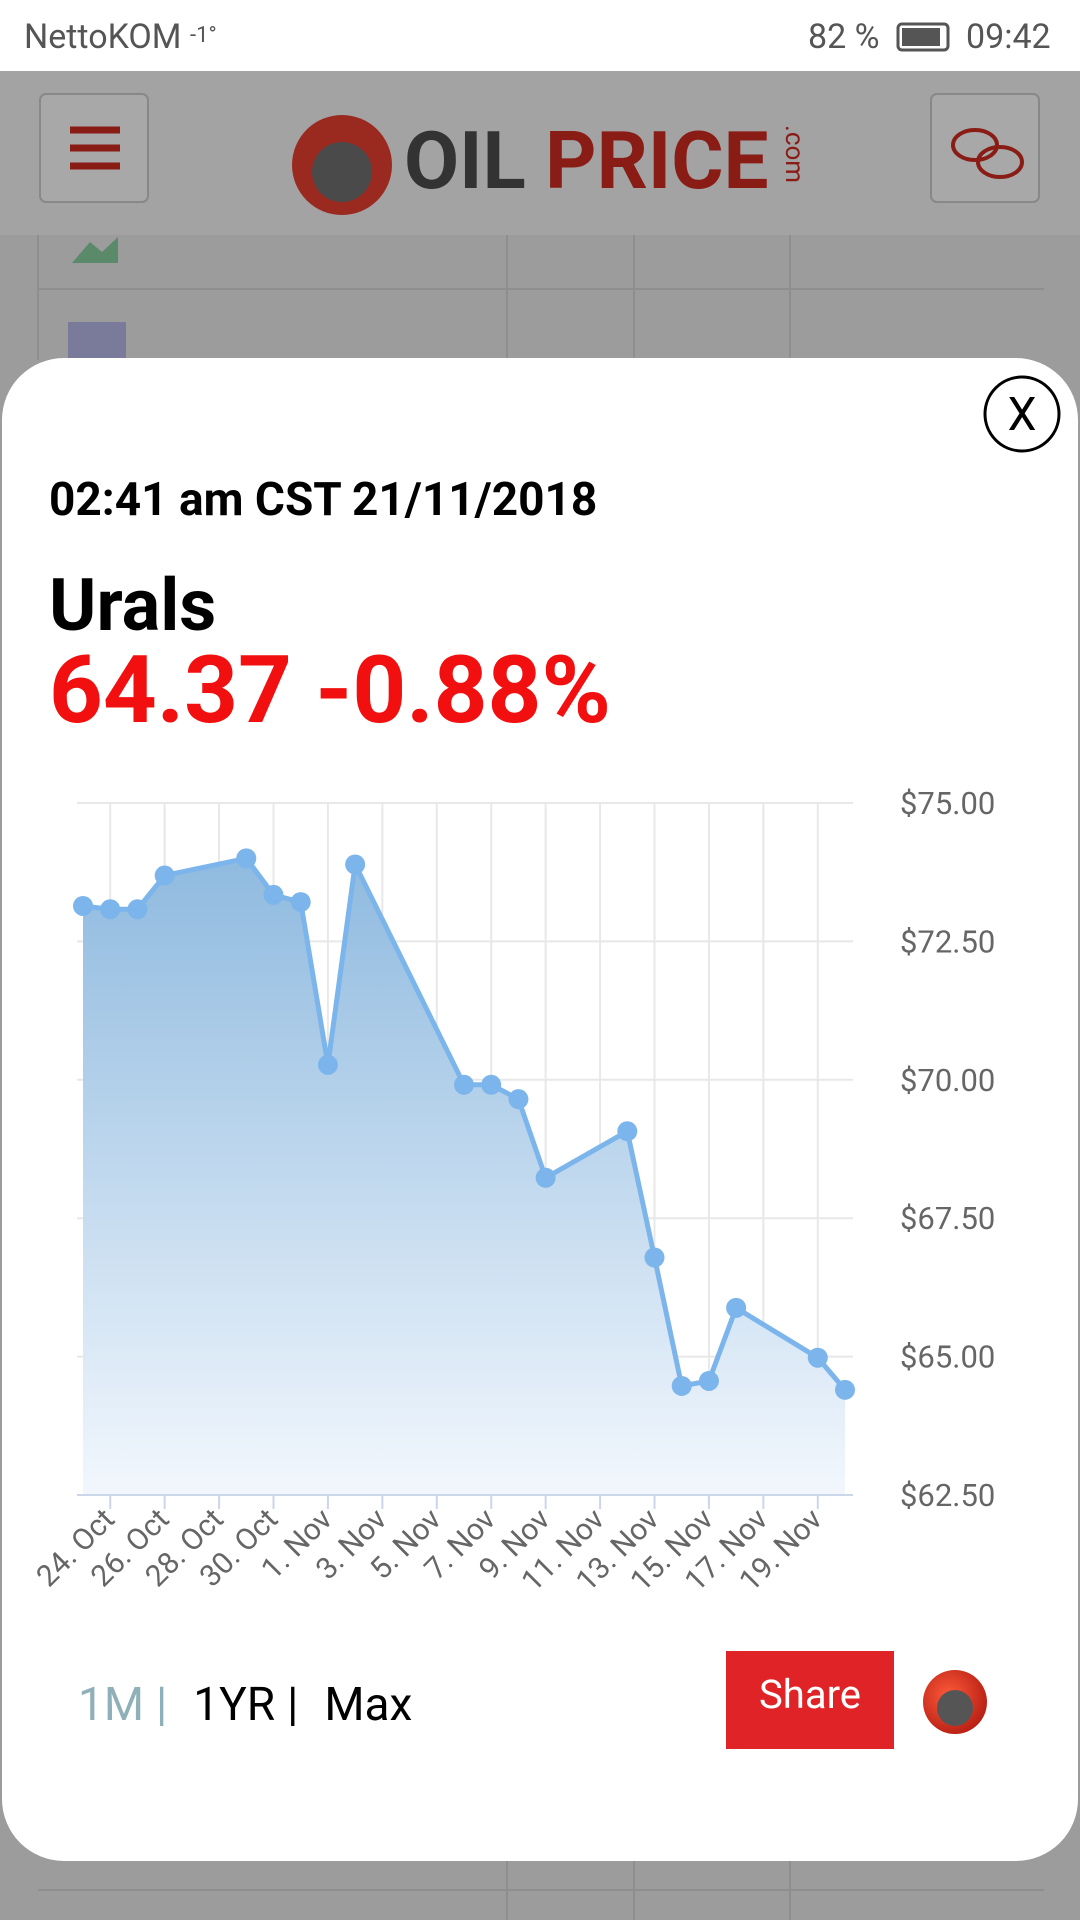 The width and height of the screenshot is (1080, 1920). What do you see at coordinates (463, 690) in the screenshot?
I see `change: -0.88%` at bounding box center [463, 690].